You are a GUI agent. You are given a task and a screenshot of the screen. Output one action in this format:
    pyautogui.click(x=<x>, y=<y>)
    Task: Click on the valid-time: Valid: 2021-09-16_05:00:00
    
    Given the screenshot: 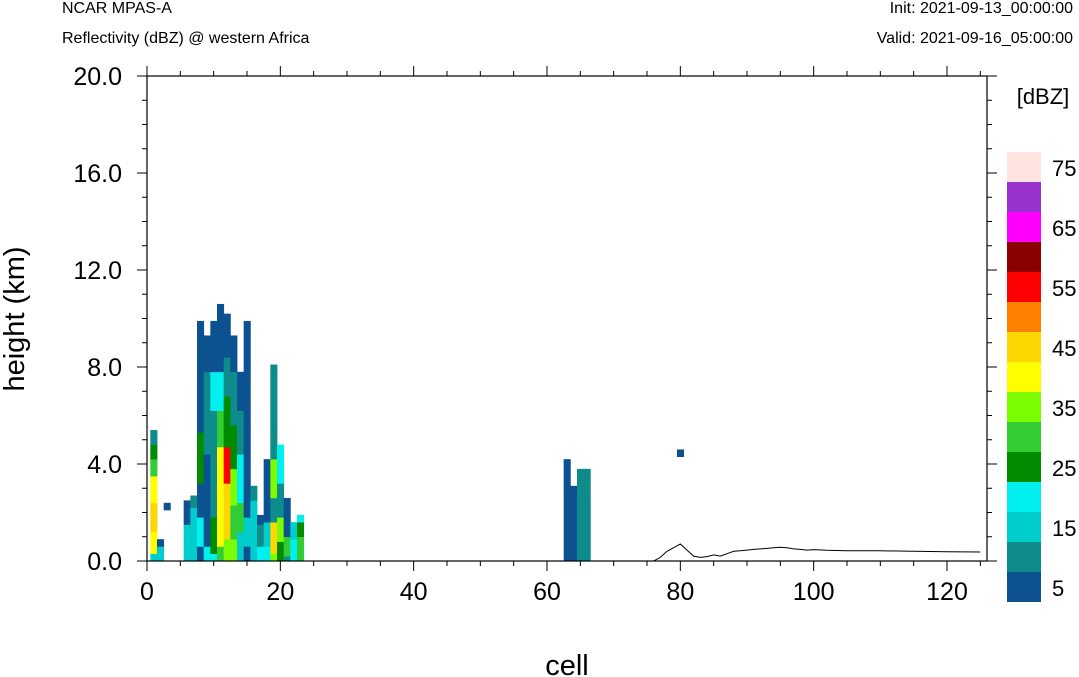 What is the action you would take?
    pyautogui.click(x=974, y=38)
    